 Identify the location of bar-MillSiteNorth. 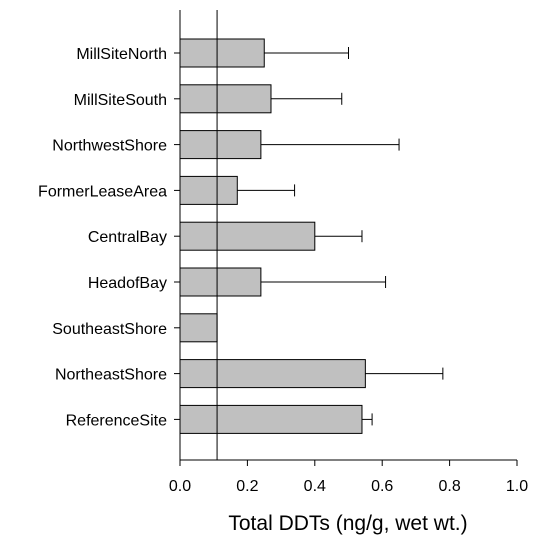
(222, 53).